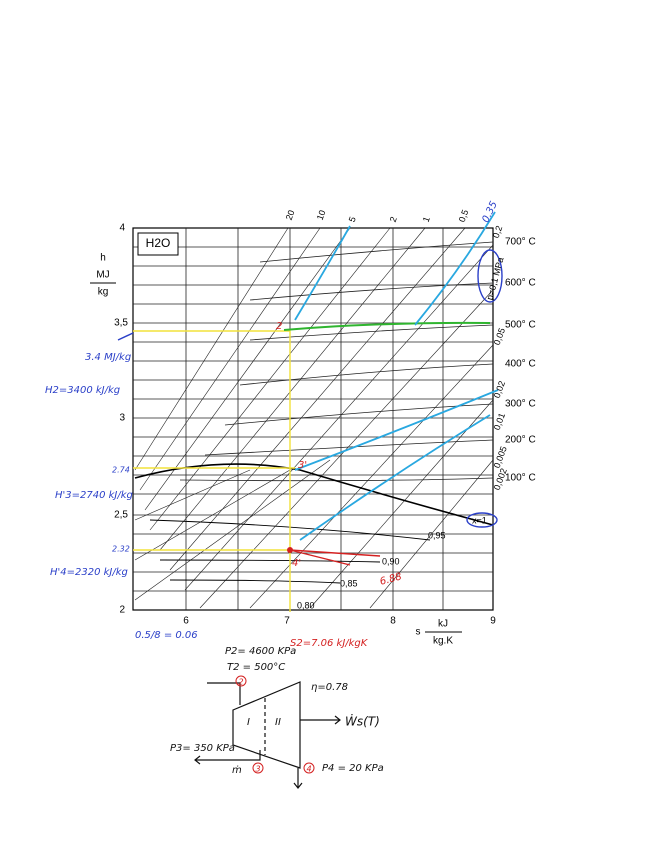 The width and height of the screenshot is (655, 848). What do you see at coordinates (82, 390) in the screenshot?
I see `annotation: H2=3400 kJ/kg` at bounding box center [82, 390].